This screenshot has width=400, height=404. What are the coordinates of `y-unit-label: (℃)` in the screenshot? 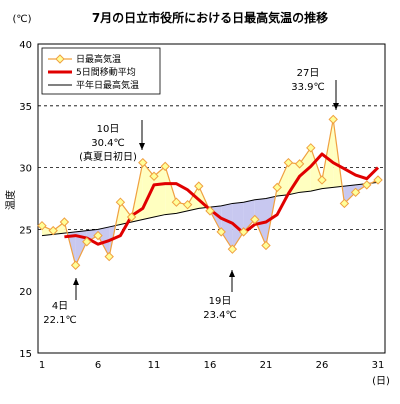 It's located at (21, 19).